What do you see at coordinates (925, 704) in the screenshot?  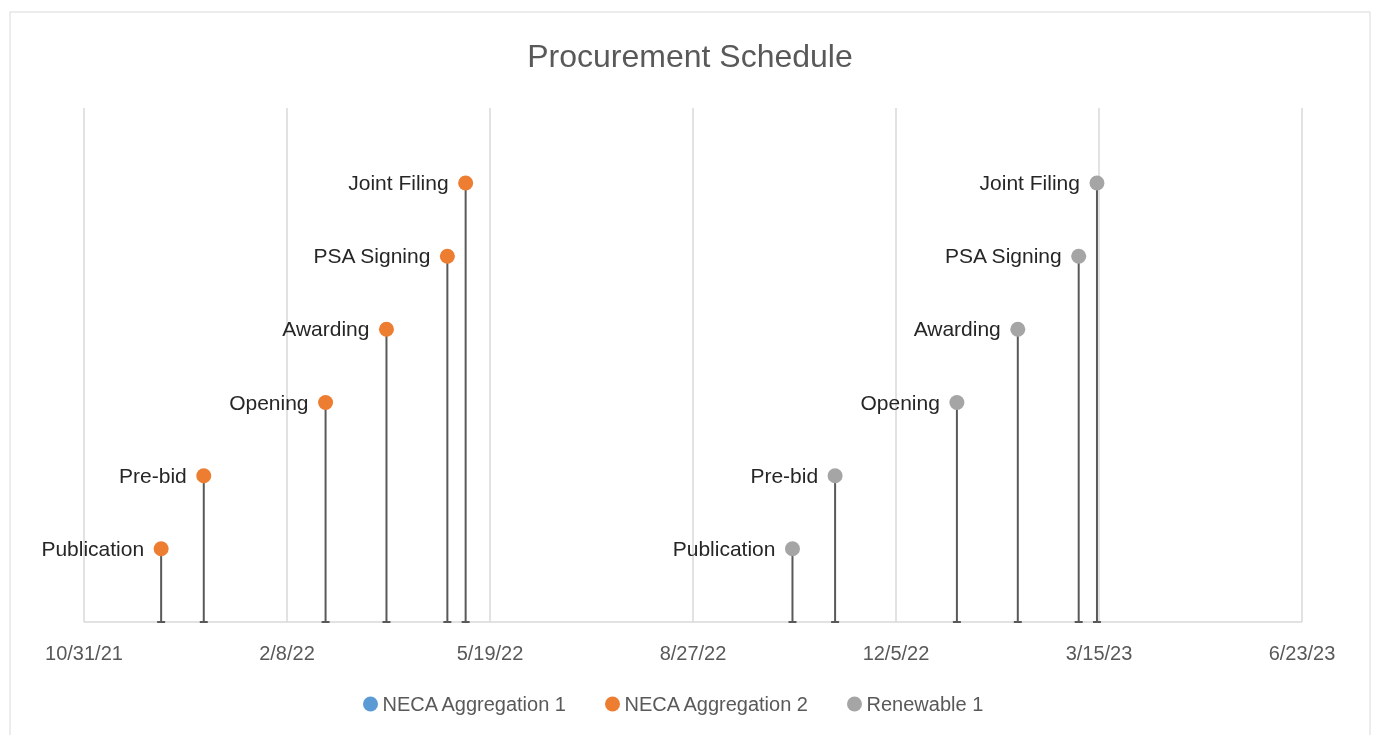 I see `legend-label: Renewable 1` at bounding box center [925, 704].